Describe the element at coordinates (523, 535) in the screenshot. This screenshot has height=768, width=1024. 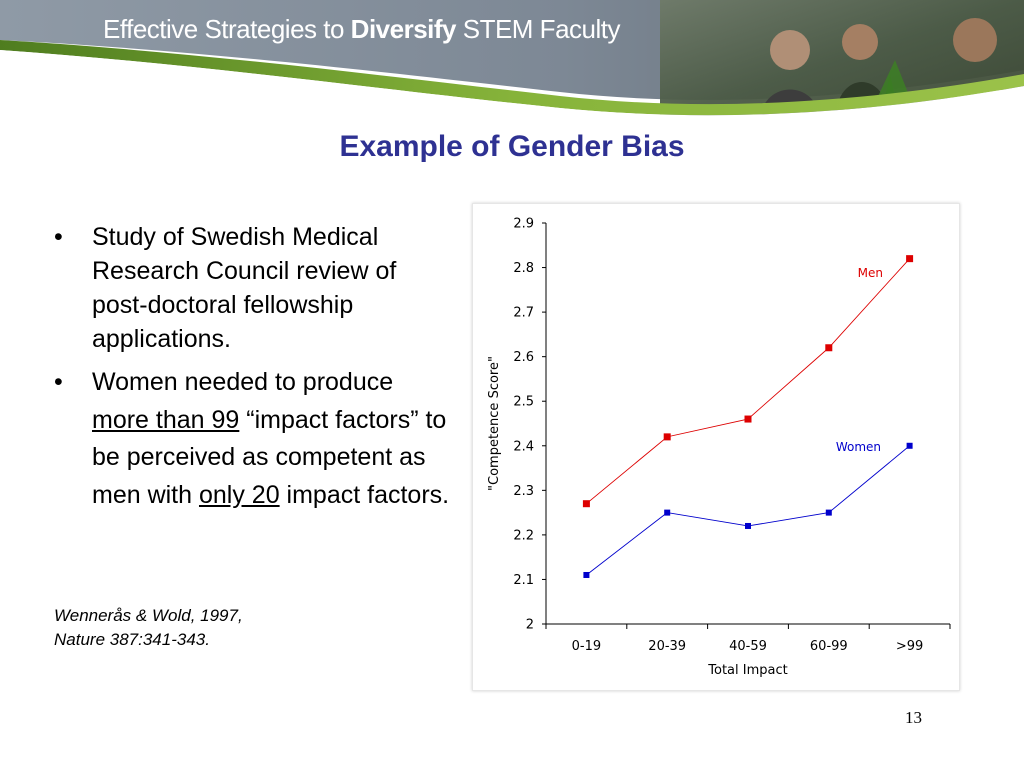
I see `y-tick-label: 2.2` at that location.